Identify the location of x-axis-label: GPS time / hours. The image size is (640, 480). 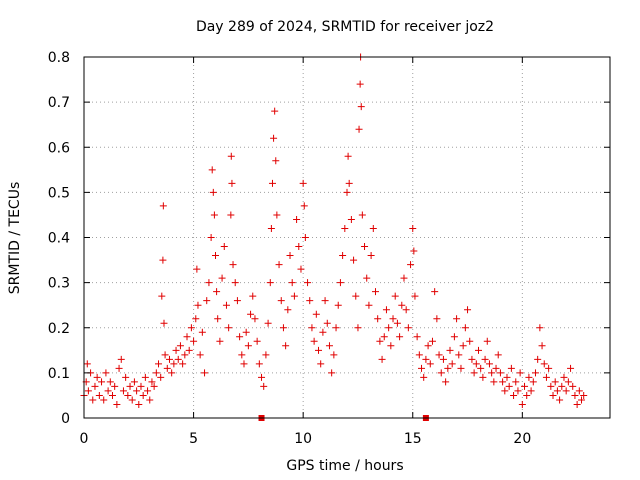
(344, 466).